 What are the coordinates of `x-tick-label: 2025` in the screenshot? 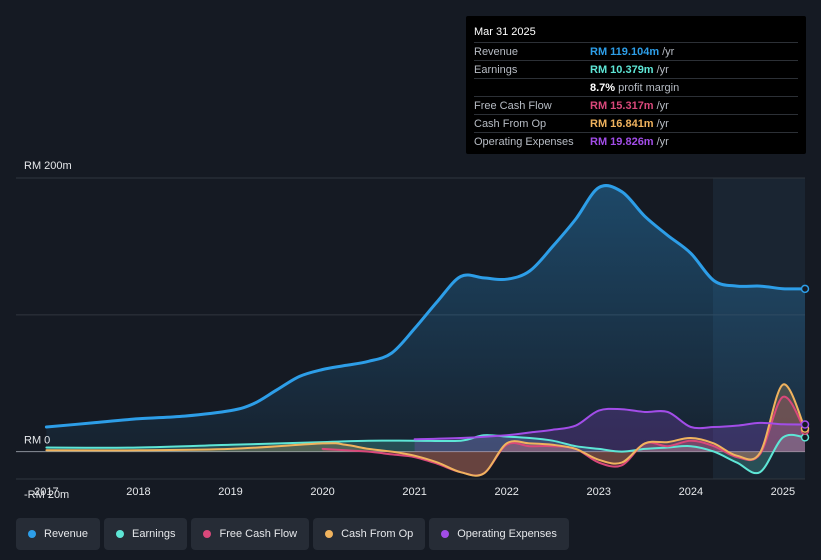 It's located at (783, 492).